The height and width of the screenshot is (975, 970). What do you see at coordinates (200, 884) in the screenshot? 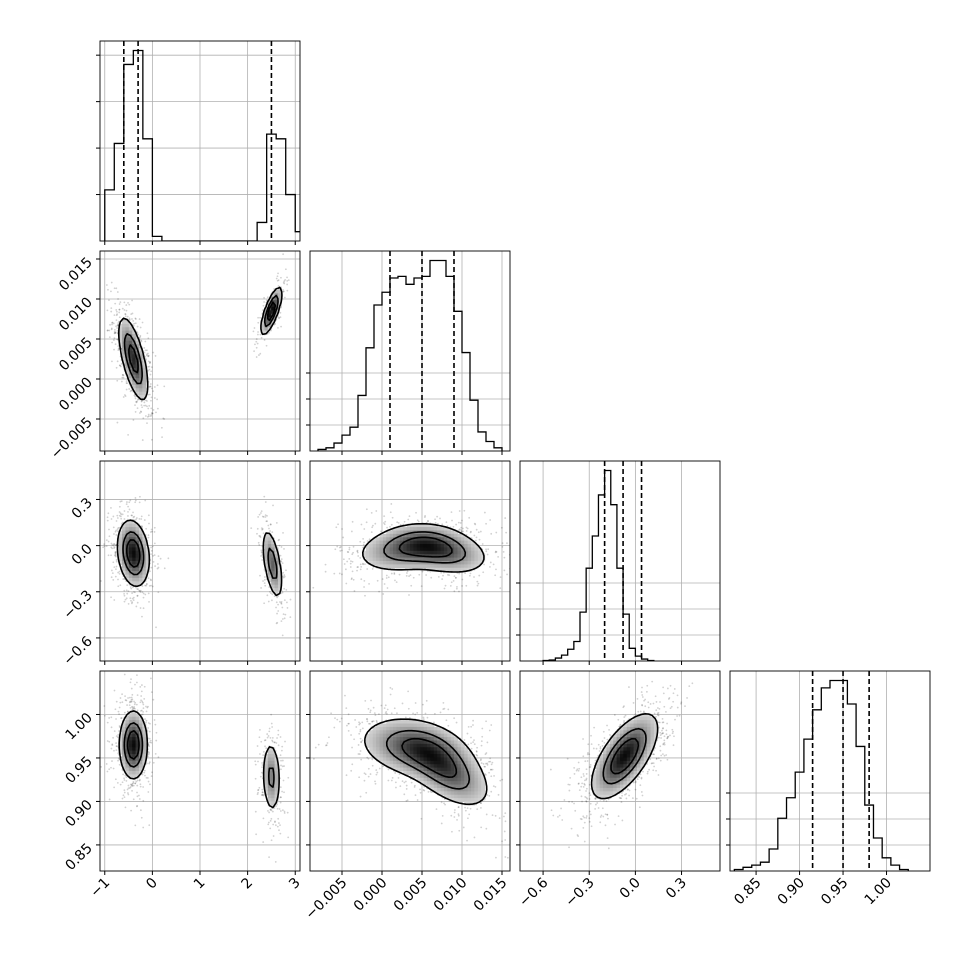
I see `x-tick-label: 1` at bounding box center [200, 884].